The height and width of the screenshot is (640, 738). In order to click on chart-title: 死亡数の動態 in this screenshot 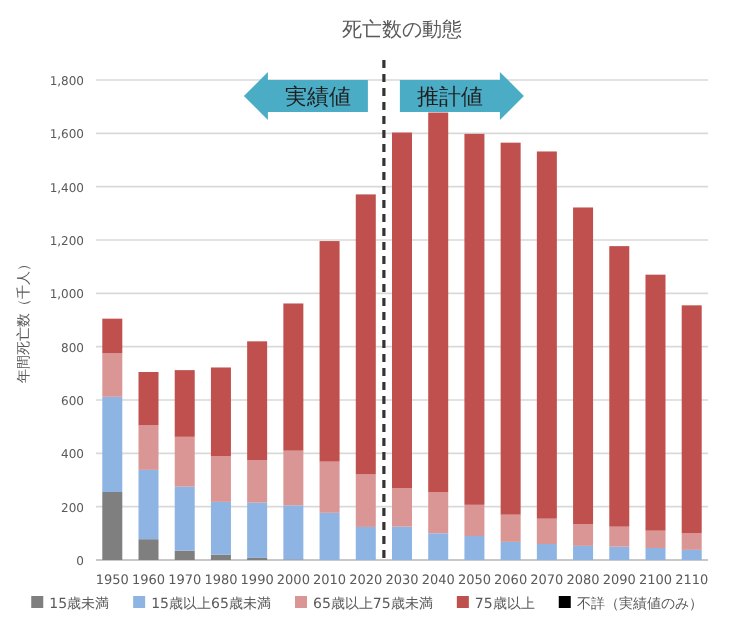, I will do `click(402, 30)`.